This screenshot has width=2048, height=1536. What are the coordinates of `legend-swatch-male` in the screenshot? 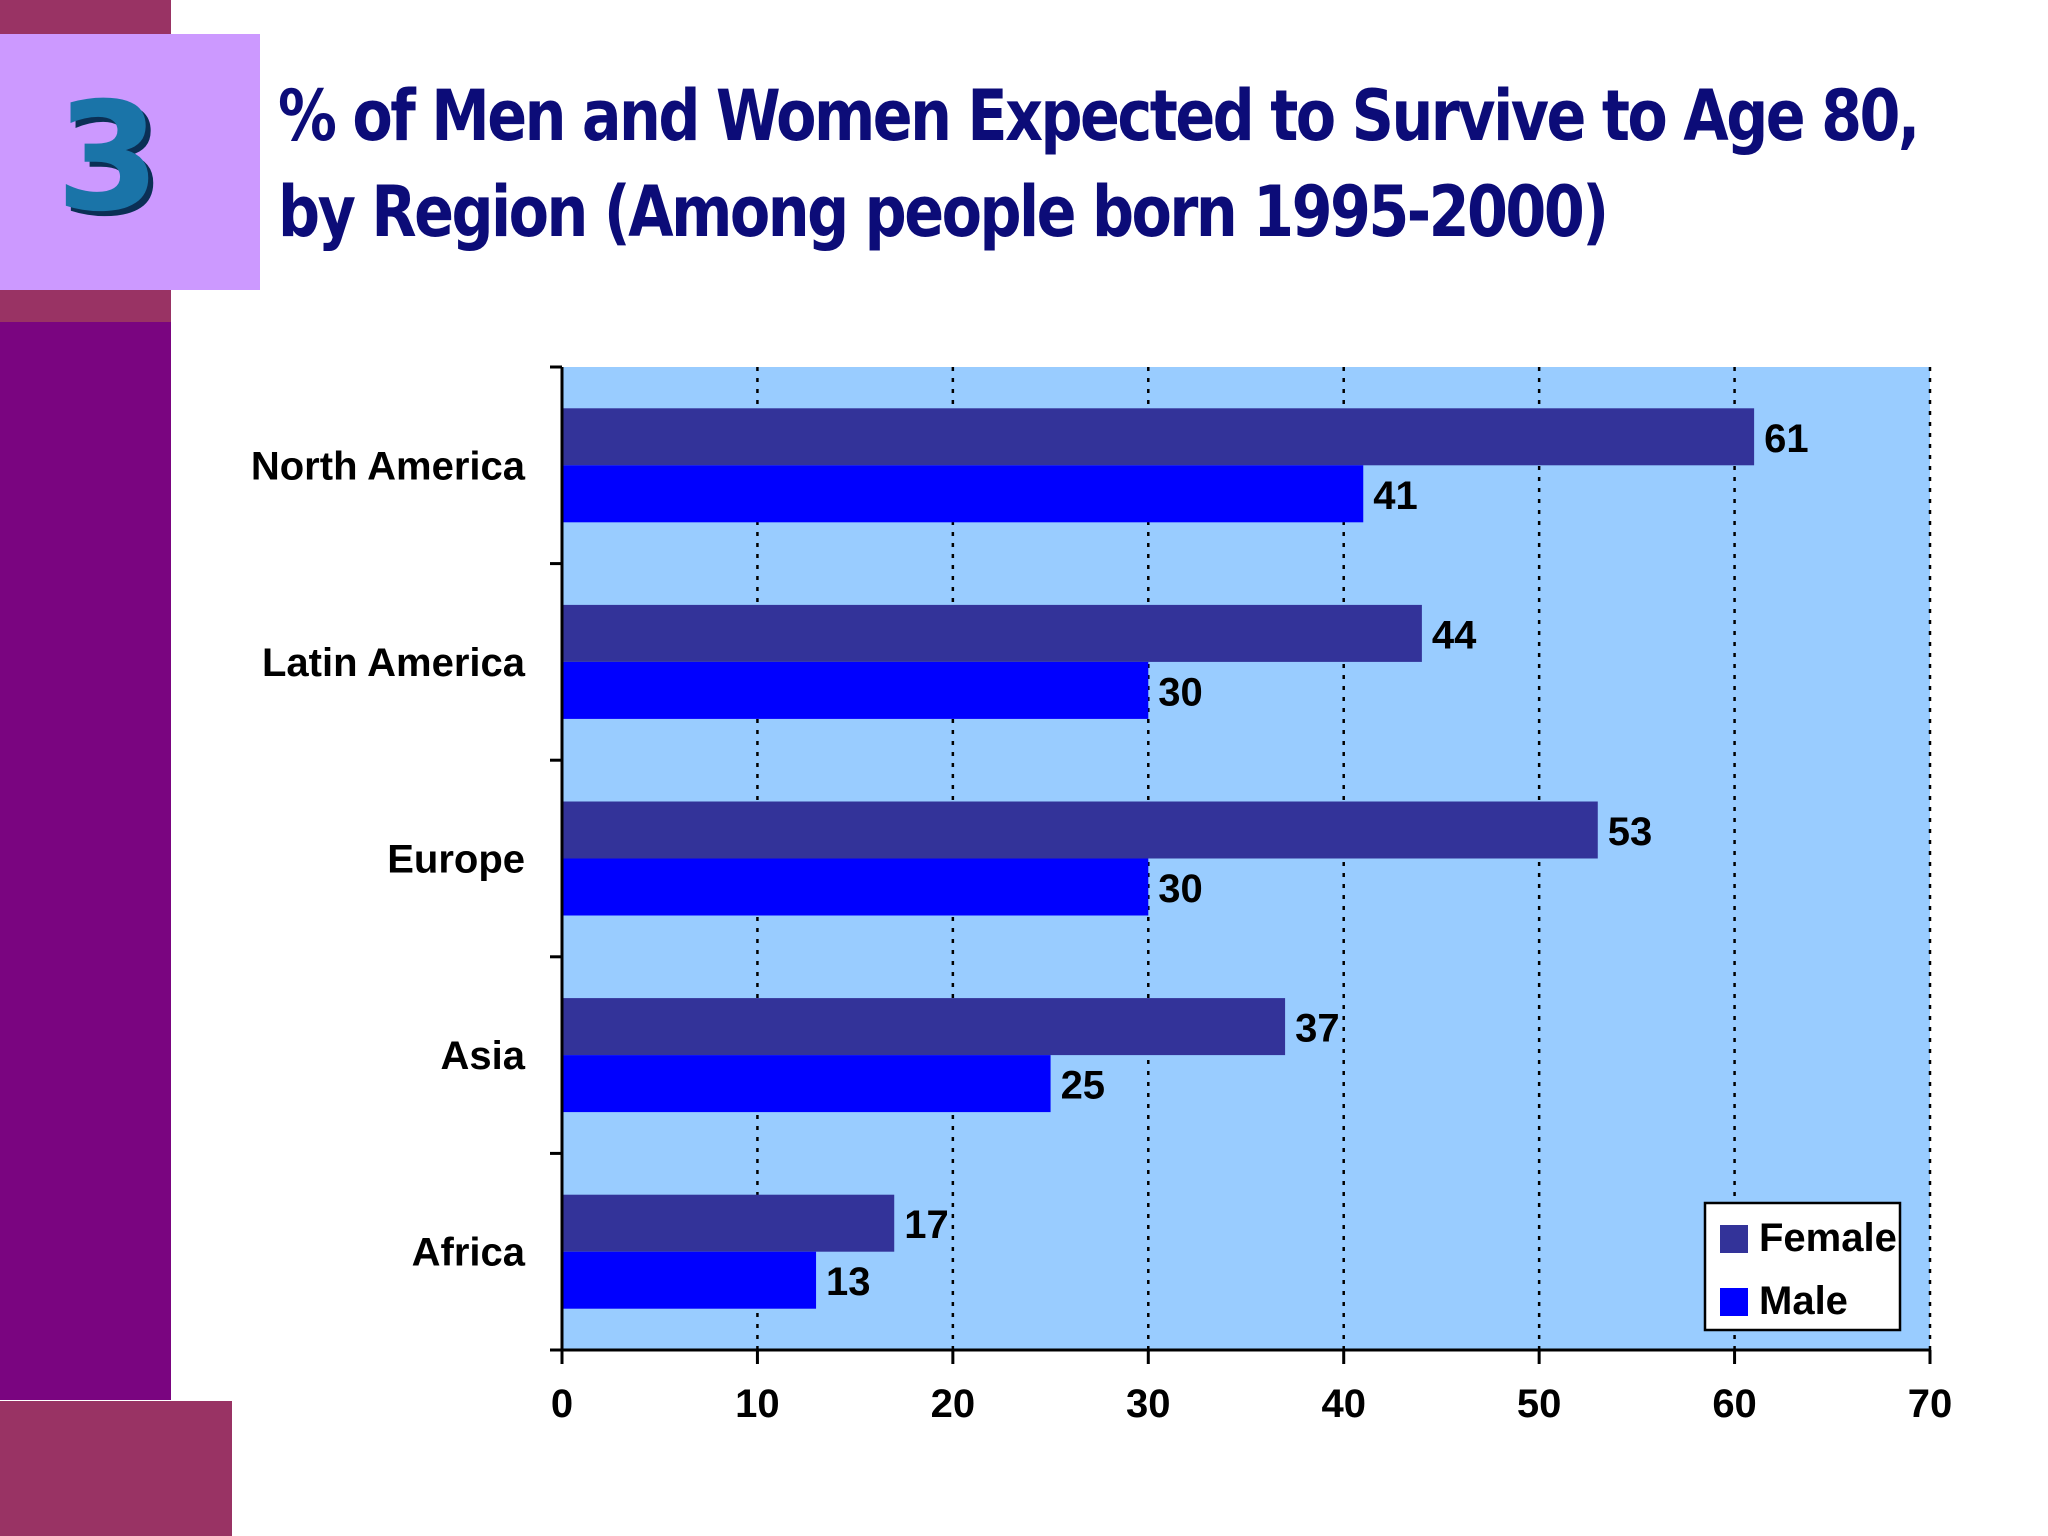 It's located at (1734, 1302).